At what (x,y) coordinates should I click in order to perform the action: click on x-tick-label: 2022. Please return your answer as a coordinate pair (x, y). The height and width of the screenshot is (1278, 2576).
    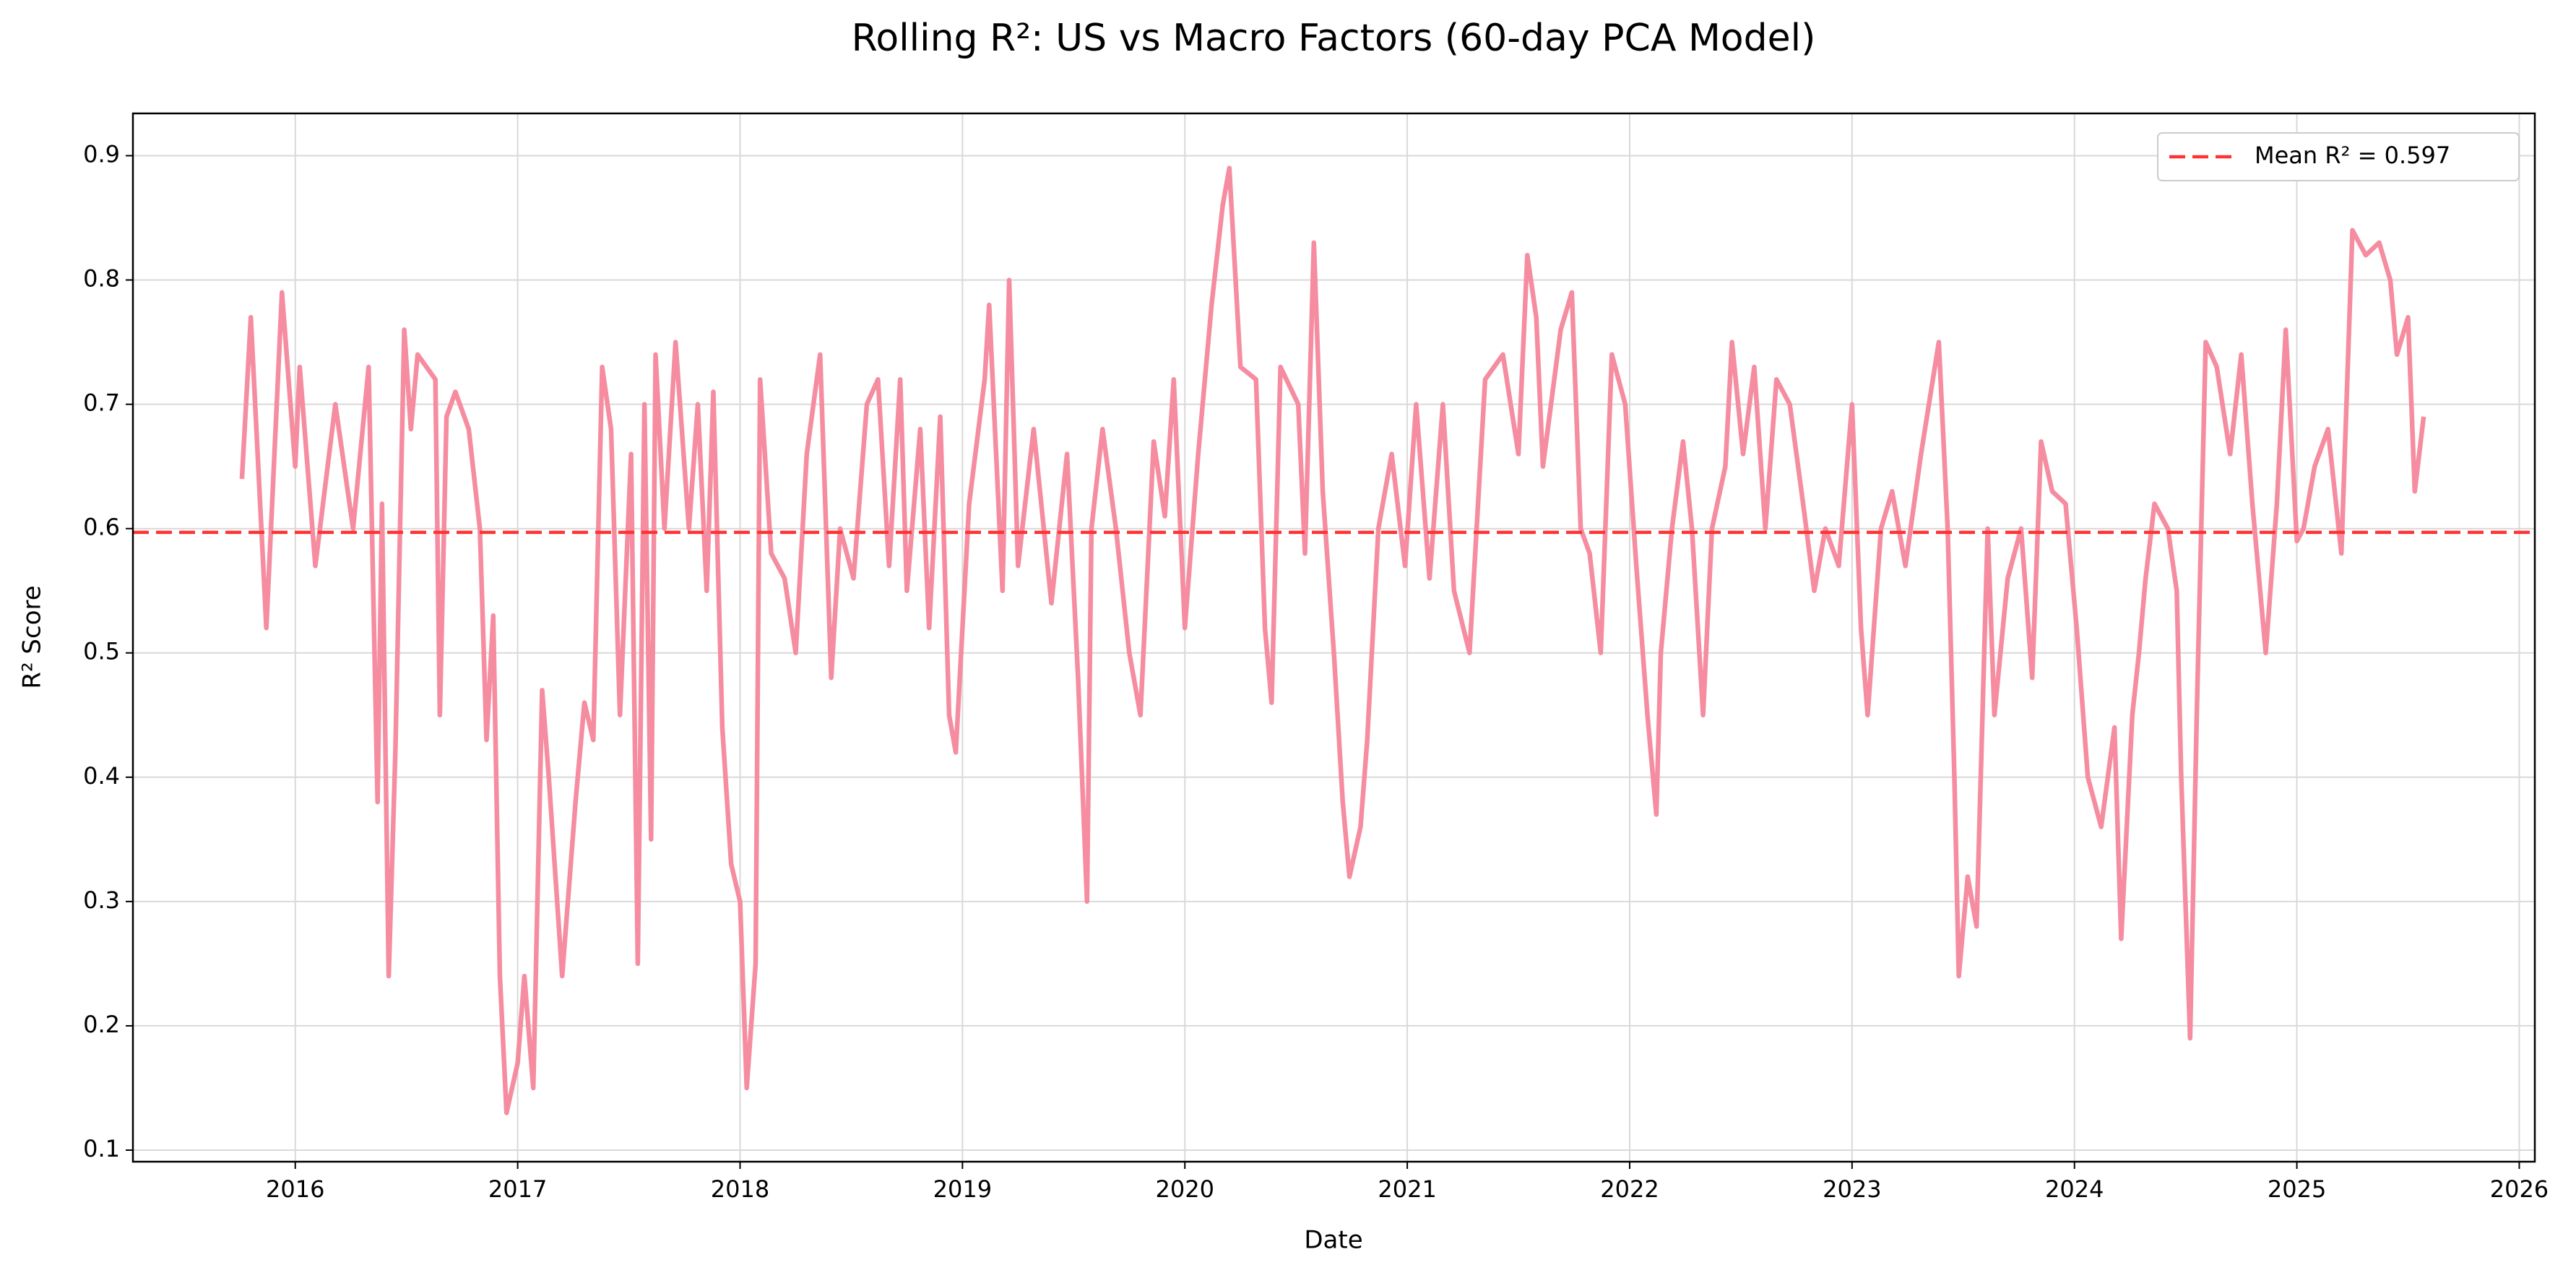
    Looking at the image, I should click on (1630, 1189).